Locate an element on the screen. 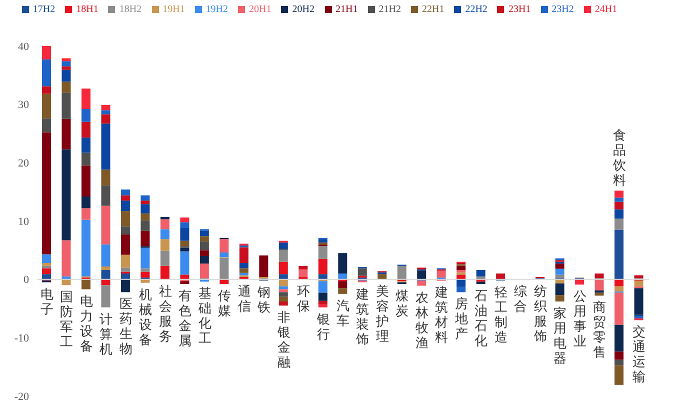 The height and width of the screenshot is (409, 689). x-tick-label: 综合 is located at coordinates (521, 299).